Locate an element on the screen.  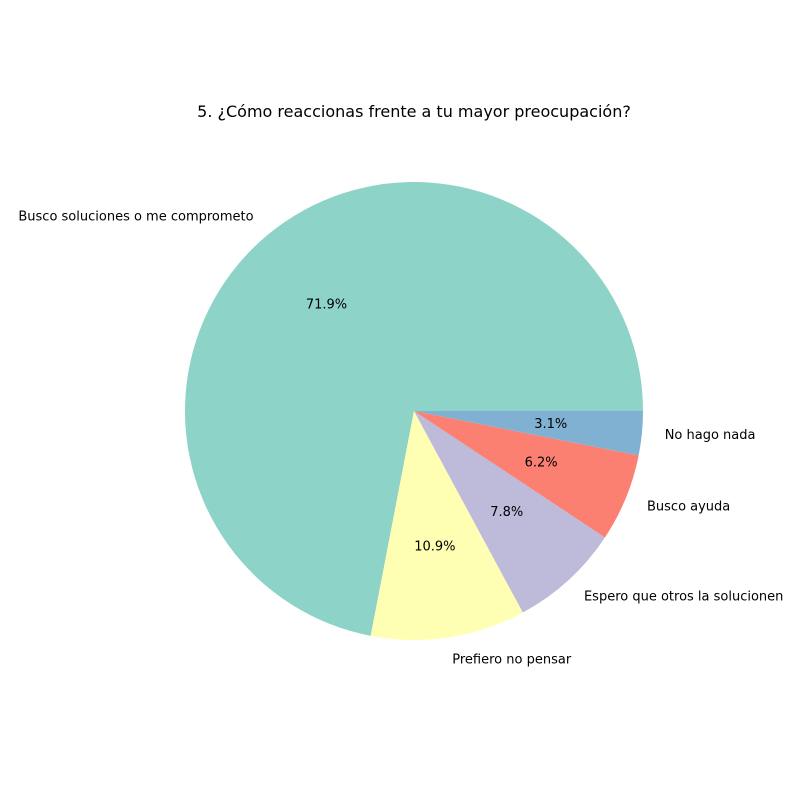
pie-percent-label: 3.1% is located at coordinates (550, 424).